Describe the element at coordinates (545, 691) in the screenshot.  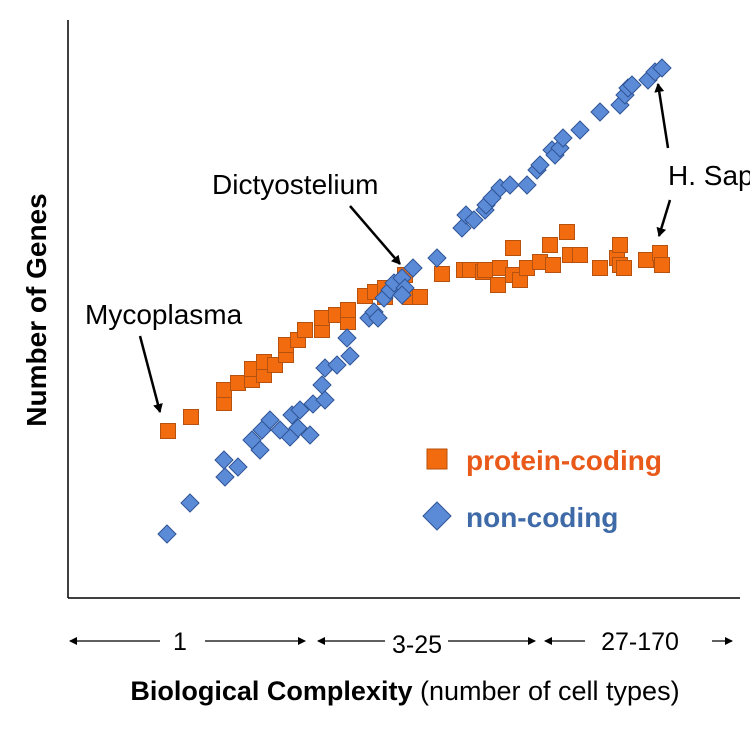
I see `x-axis-label-rest: (number of cell types)` at that location.